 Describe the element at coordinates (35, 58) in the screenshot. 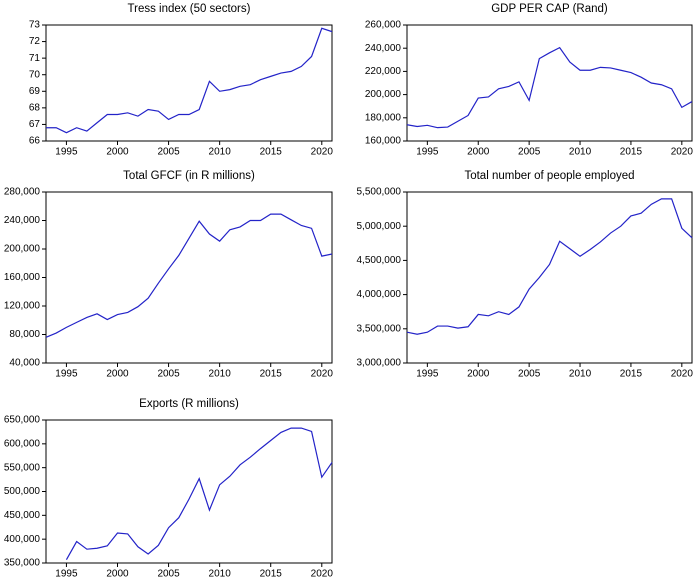

I see `y-tick-label: 71` at that location.